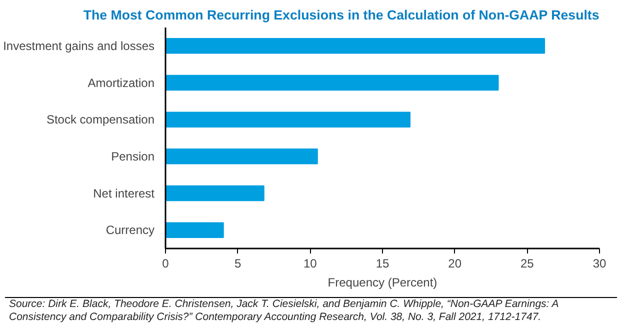 The image size is (619, 326). What do you see at coordinates (383, 263) in the screenshot?
I see `x-tick-label: 15` at bounding box center [383, 263].